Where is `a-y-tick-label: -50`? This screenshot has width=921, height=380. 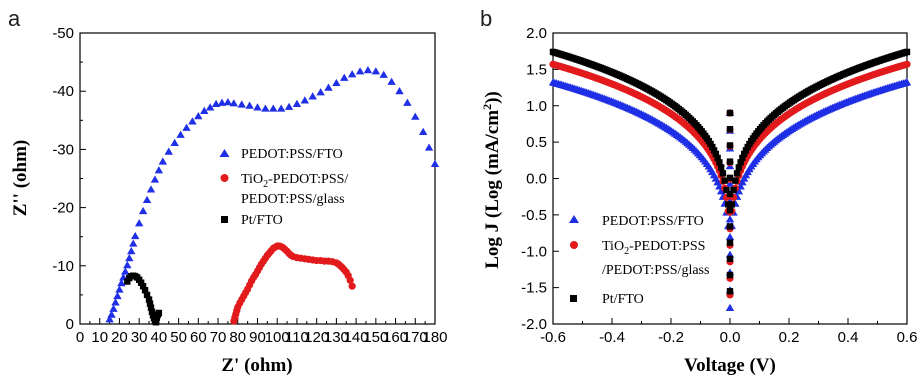
a-y-tick-label: -50 is located at coordinates (63, 33).